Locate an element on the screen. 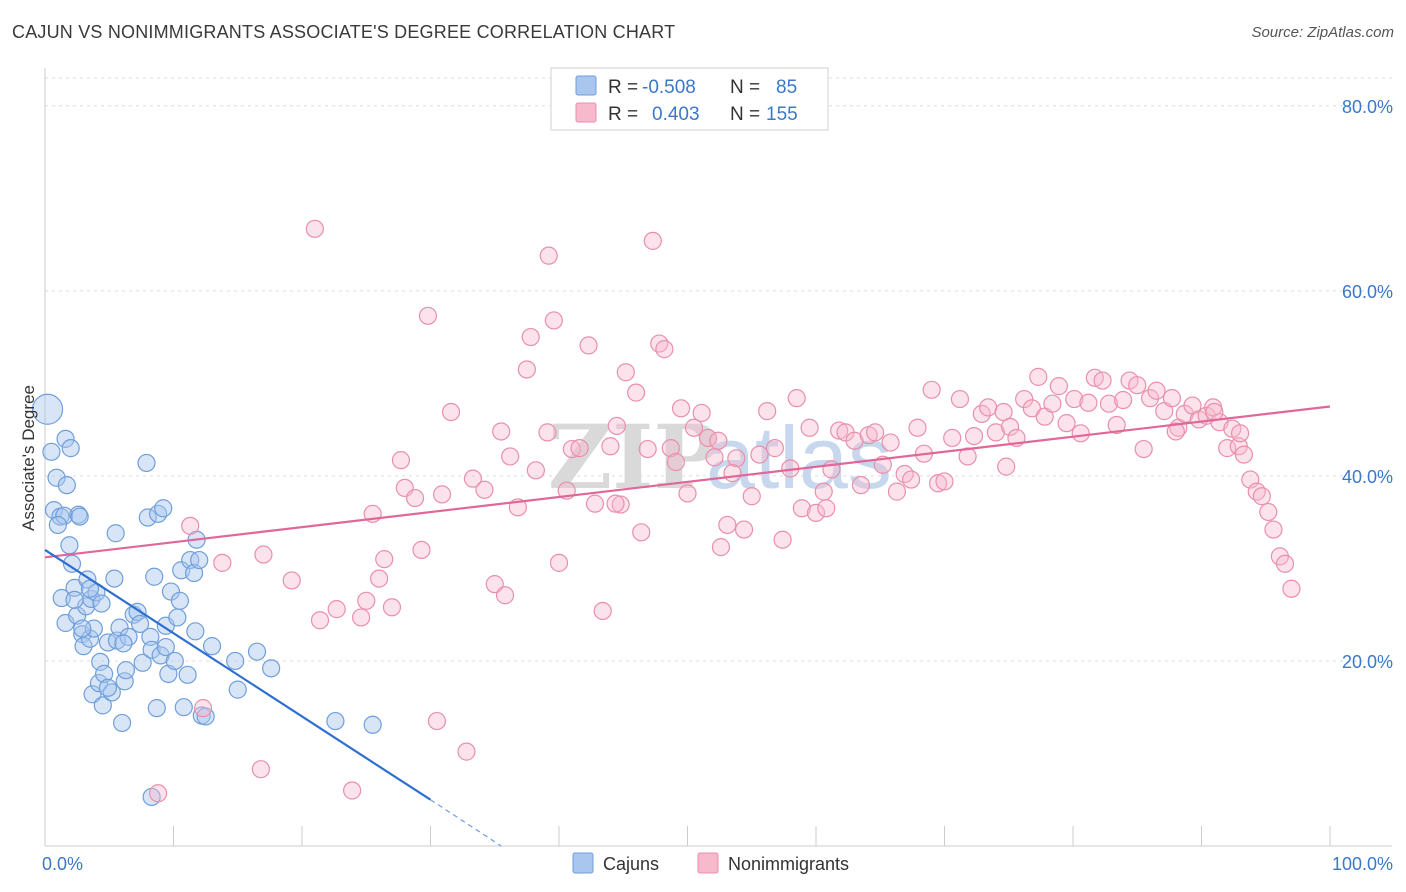 The width and height of the screenshot is (1406, 892). legend: R = -0.508 N = 85 R = 0.403 N = 155 is located at coordinates (689, 99).